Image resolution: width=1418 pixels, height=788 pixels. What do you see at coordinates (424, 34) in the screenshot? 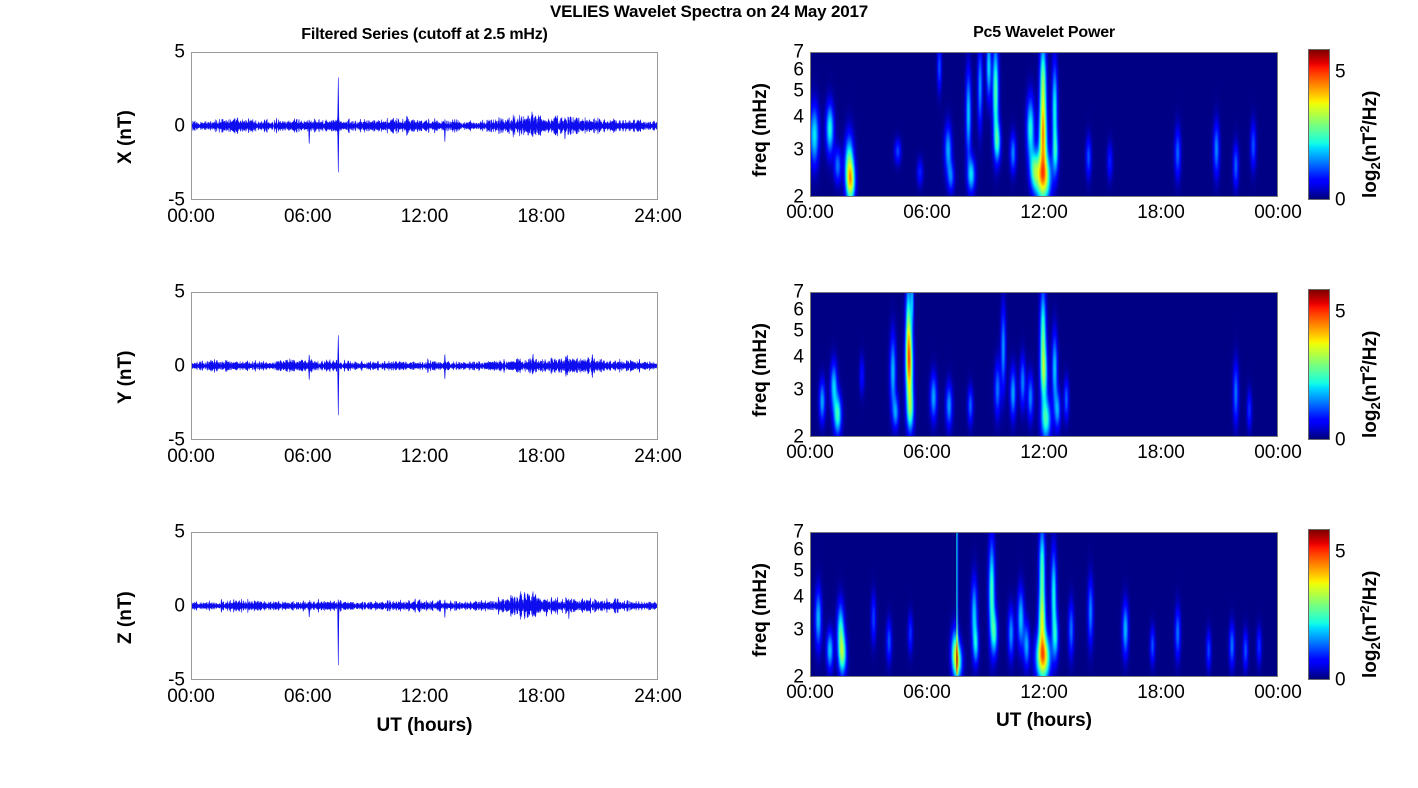
I see `left-column-title: Filtered Series (cutoff at 2.5 mHz)` at bounding box center [424, 34].